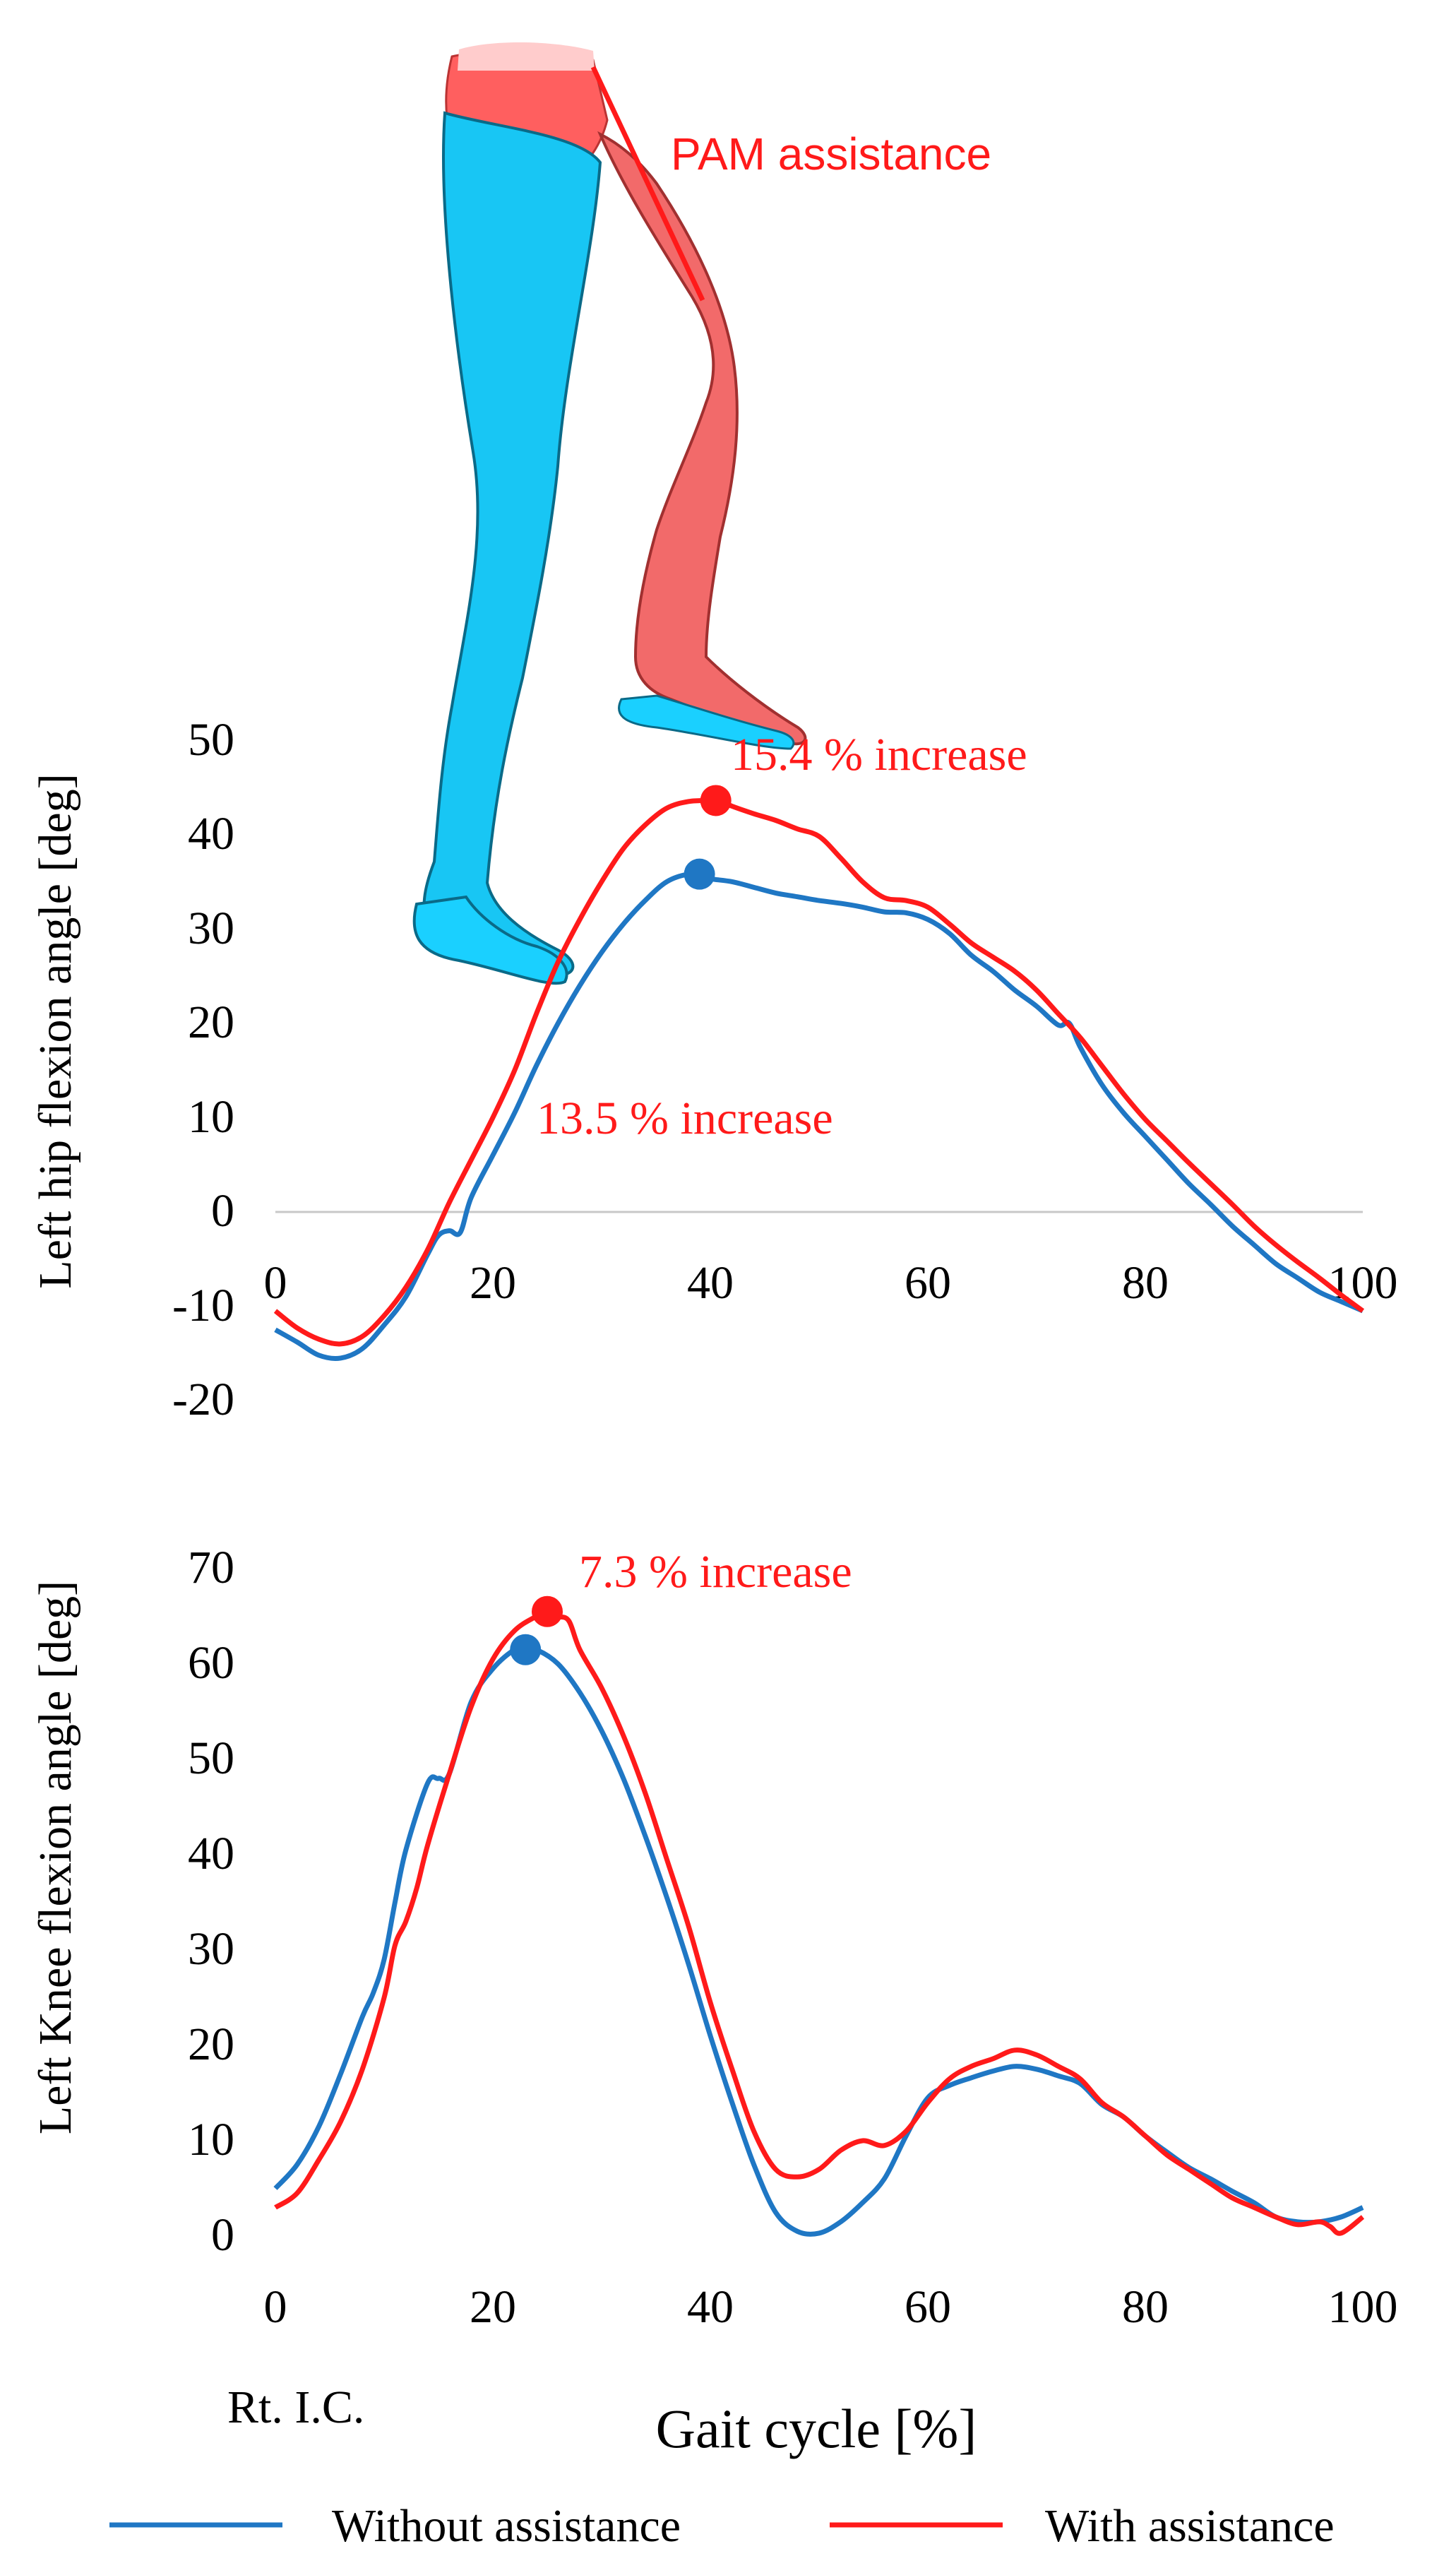  Describe the element at coordinates (223, 2235) in the screenshot. I see `knee-y-tick-0: 0` at that location.